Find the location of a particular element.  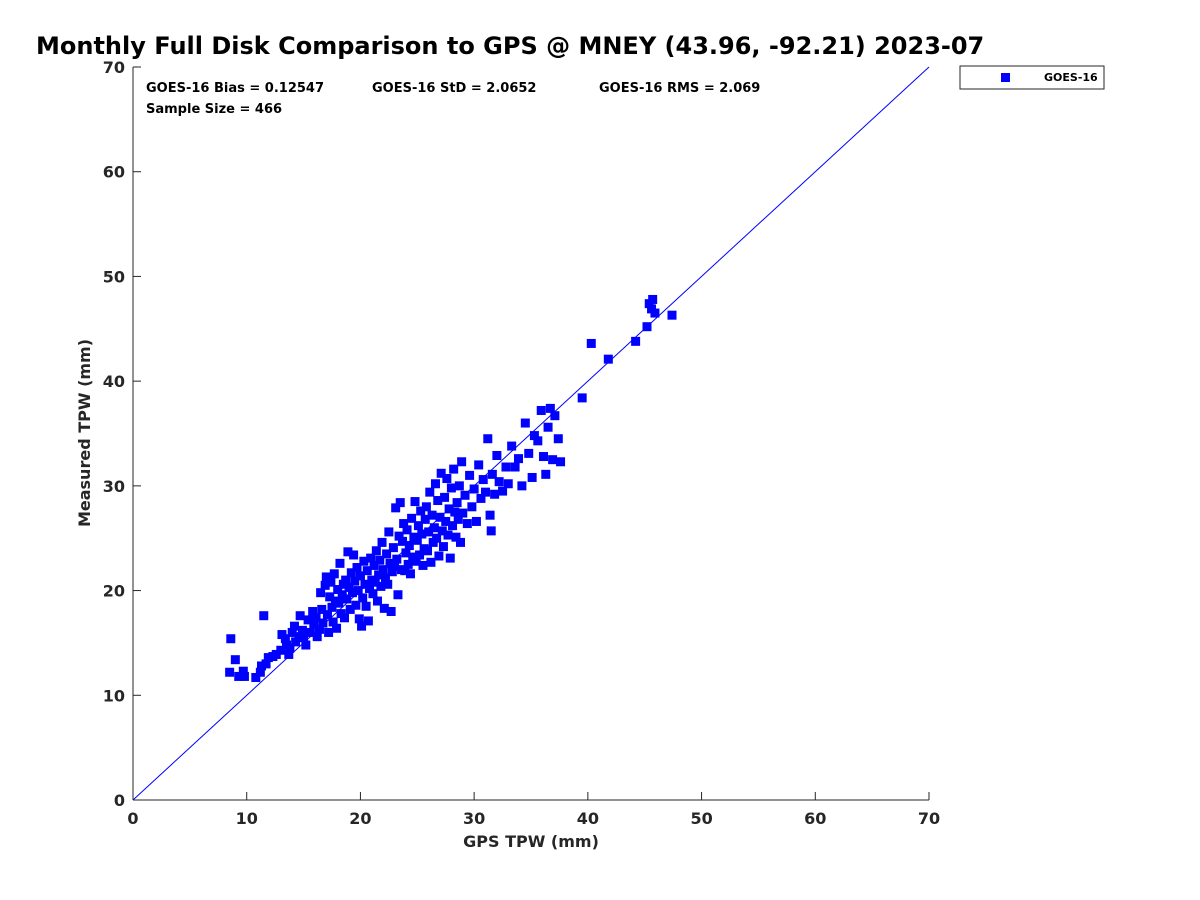

y-tick-label: 0 is located at coordinates (119, 800).